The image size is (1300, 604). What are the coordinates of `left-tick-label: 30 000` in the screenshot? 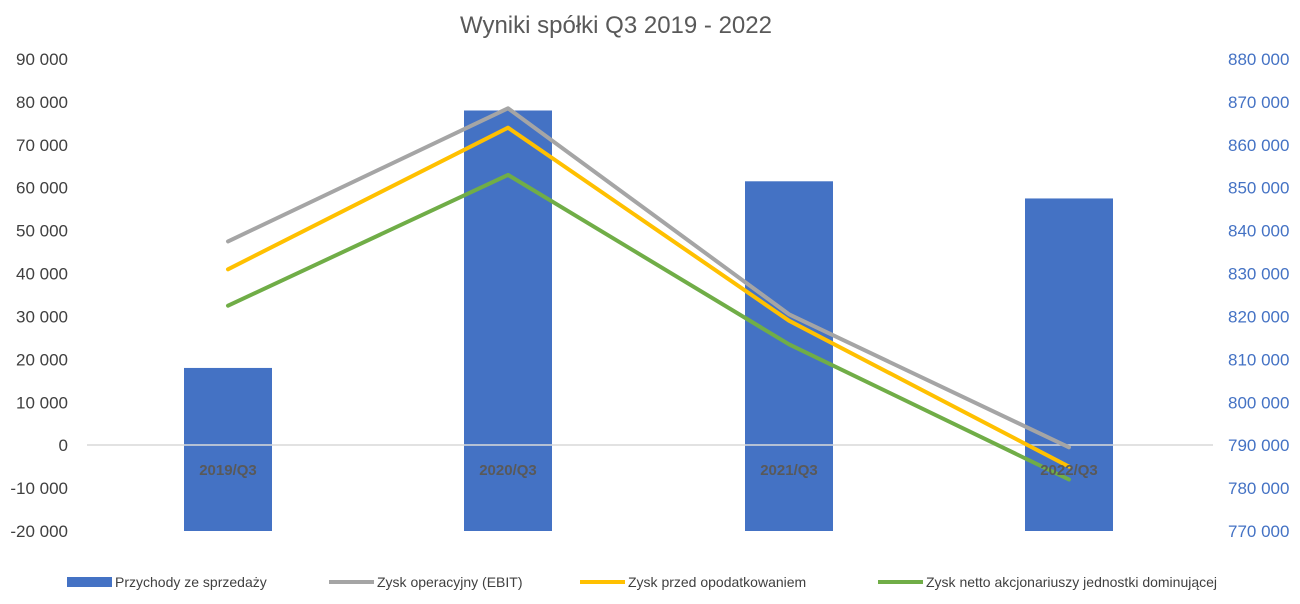 It's located at (42, 316).